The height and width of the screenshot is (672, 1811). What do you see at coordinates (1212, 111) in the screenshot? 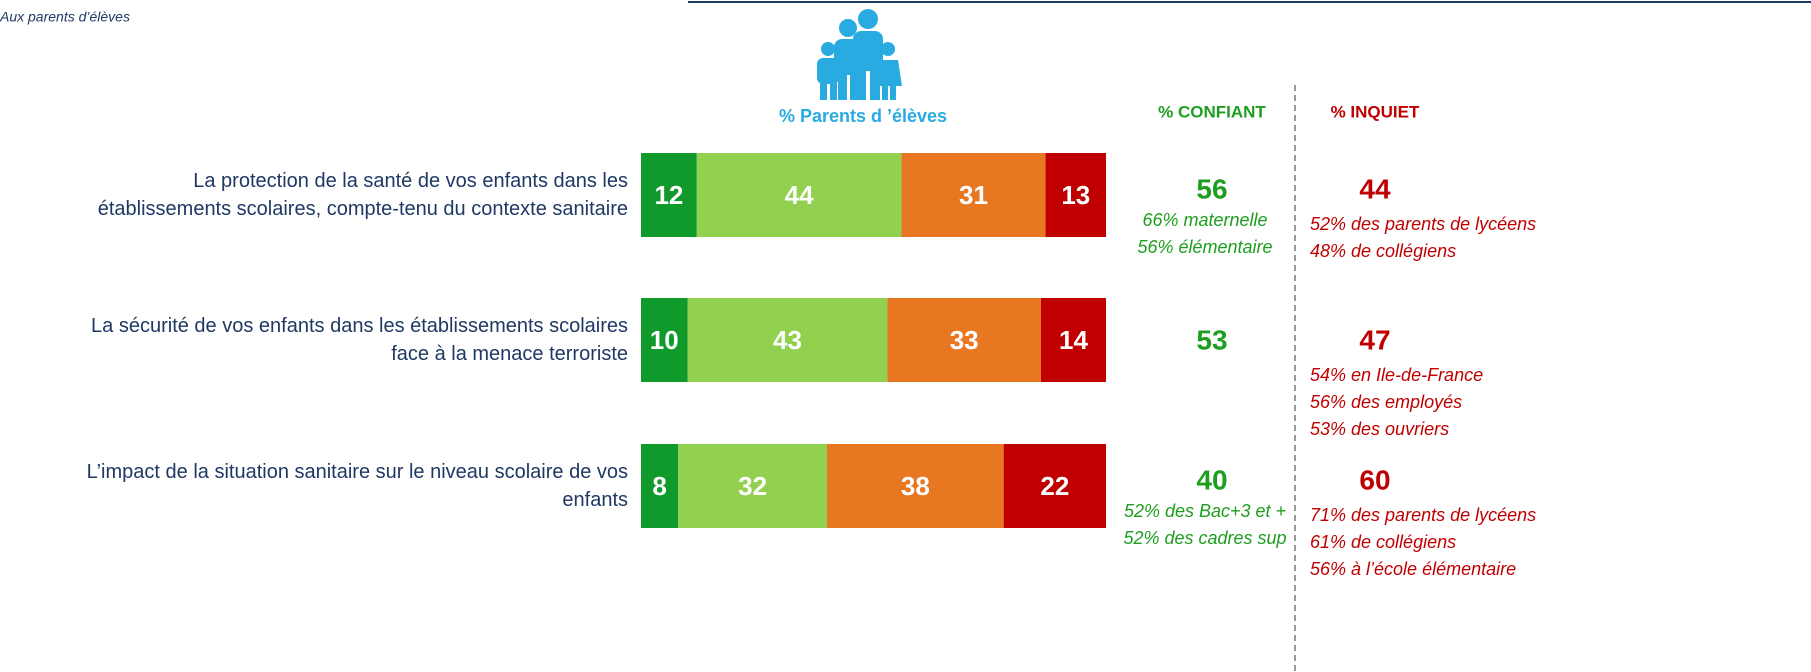
I see `confiant-header: % CONFIANT` at bounding box center [1212, 111].